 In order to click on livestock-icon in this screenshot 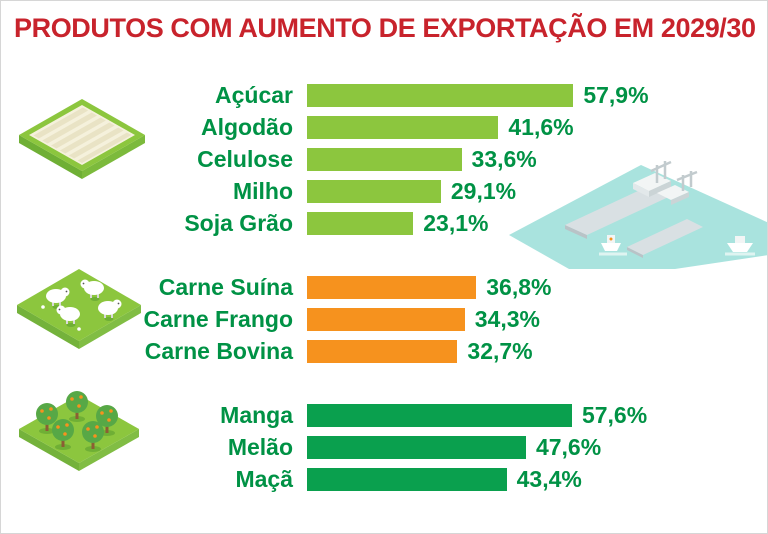, I will do `click(79, 313)`.